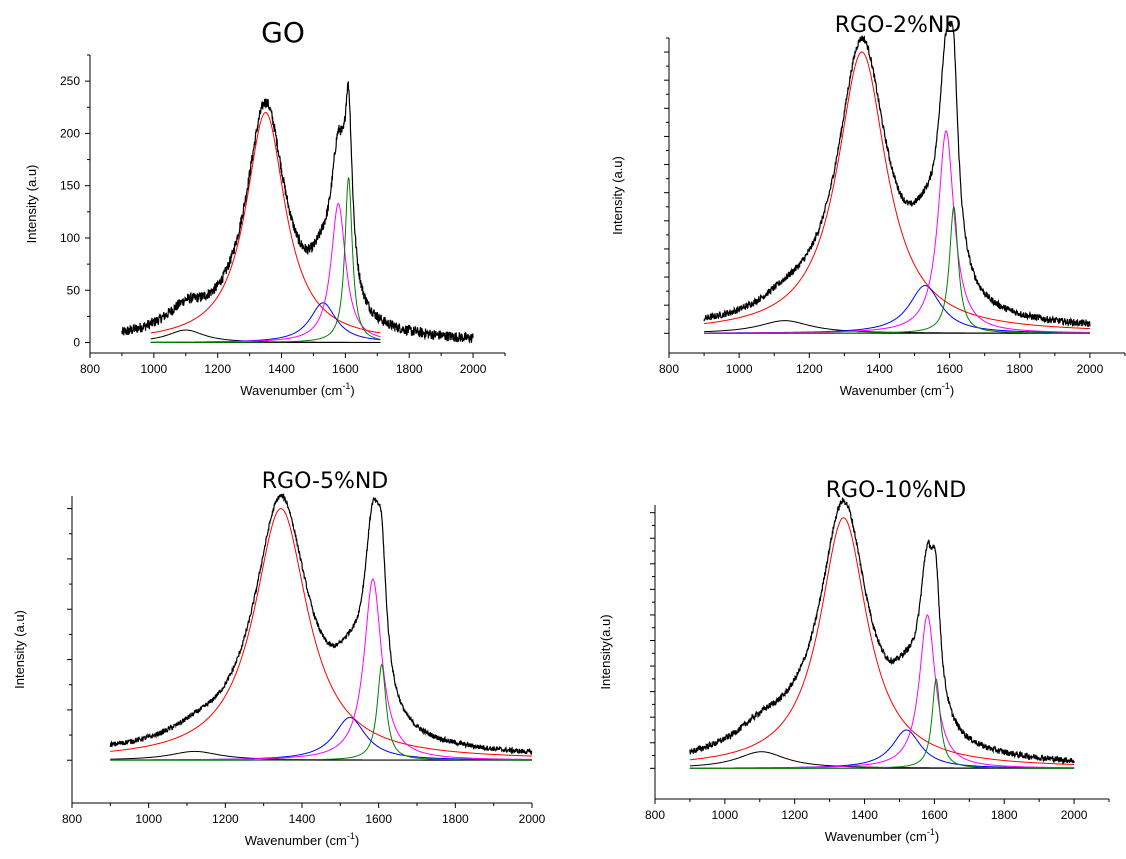 This screenshot has width=1126, height=859. I want to click on y-tick-label: 100, so click(70, 238).